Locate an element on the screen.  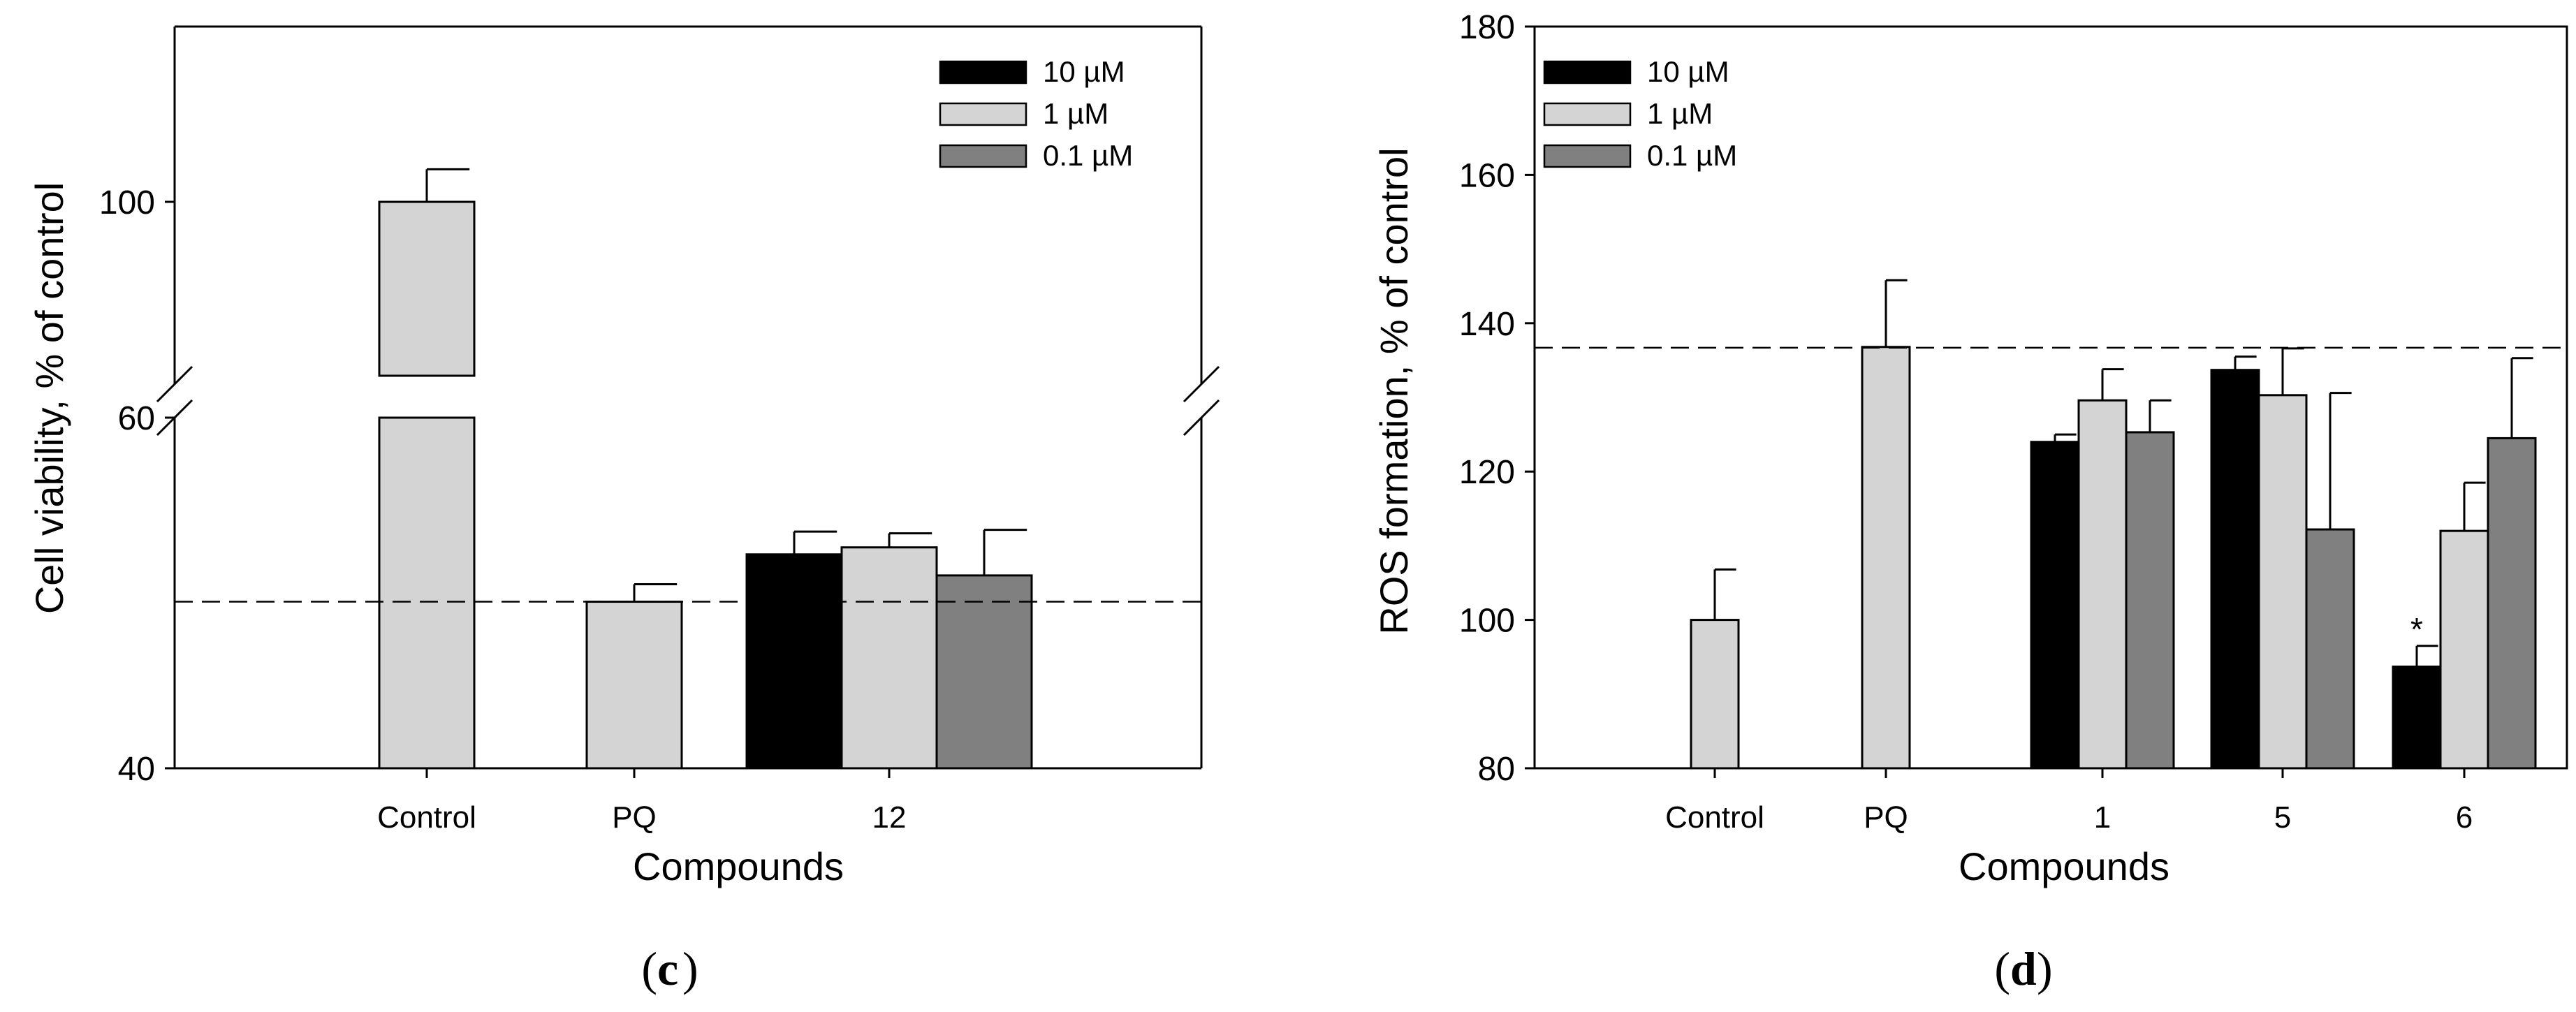
panel-c-legend-label-1-um: 1 µM is located at coordinates (1075, 113).